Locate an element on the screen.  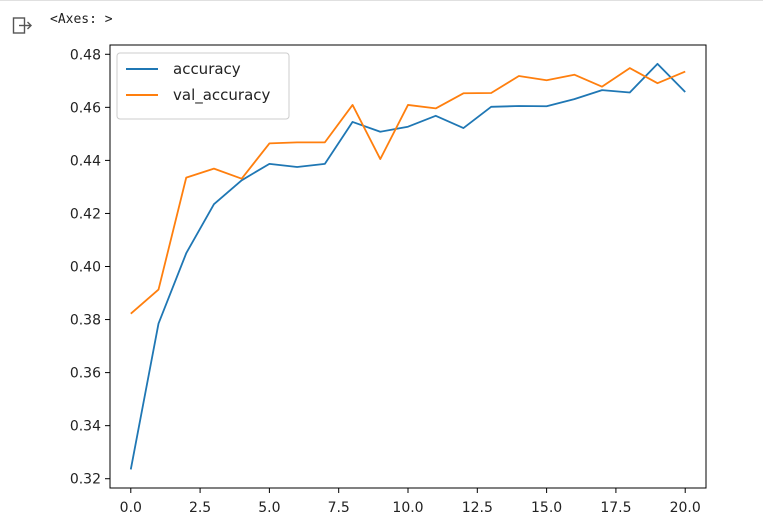
y-tick-label: 0.40 is located at coordinates (85, 268).